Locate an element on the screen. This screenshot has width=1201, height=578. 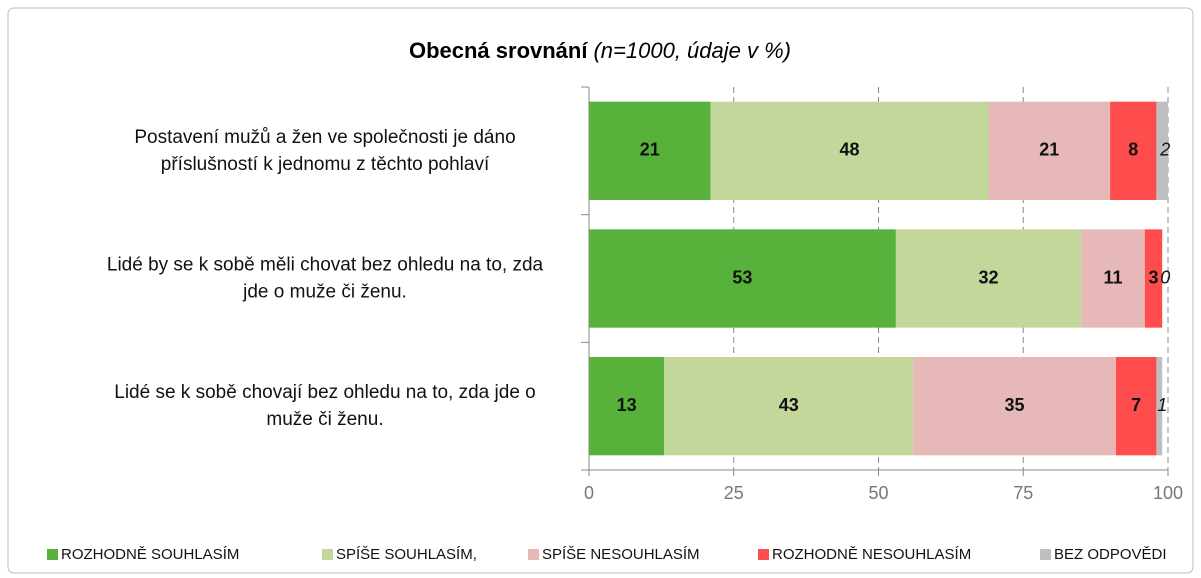
x-tick-label: 0 is located at coordinates (589, 493).